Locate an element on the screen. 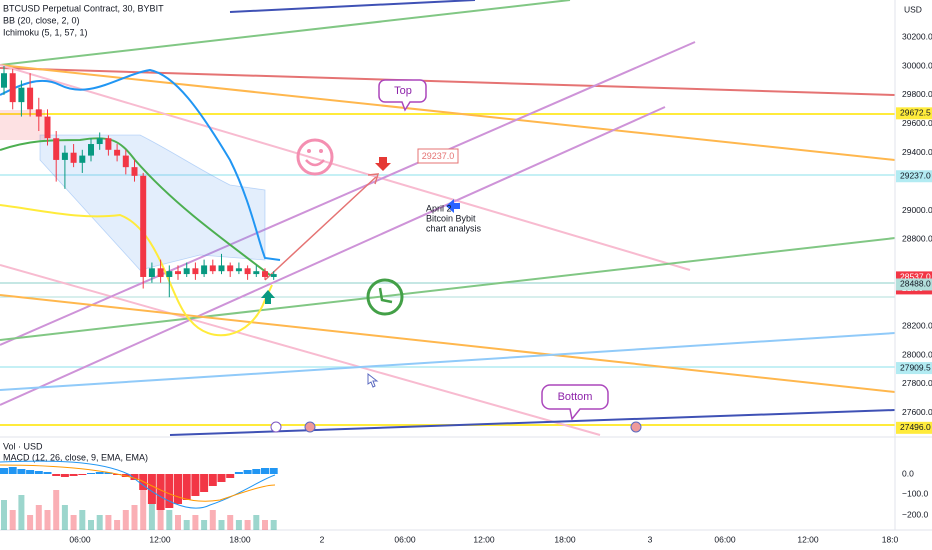 This screenshot has height=550, width=932. macd-line is located at coordinates (138, 484).